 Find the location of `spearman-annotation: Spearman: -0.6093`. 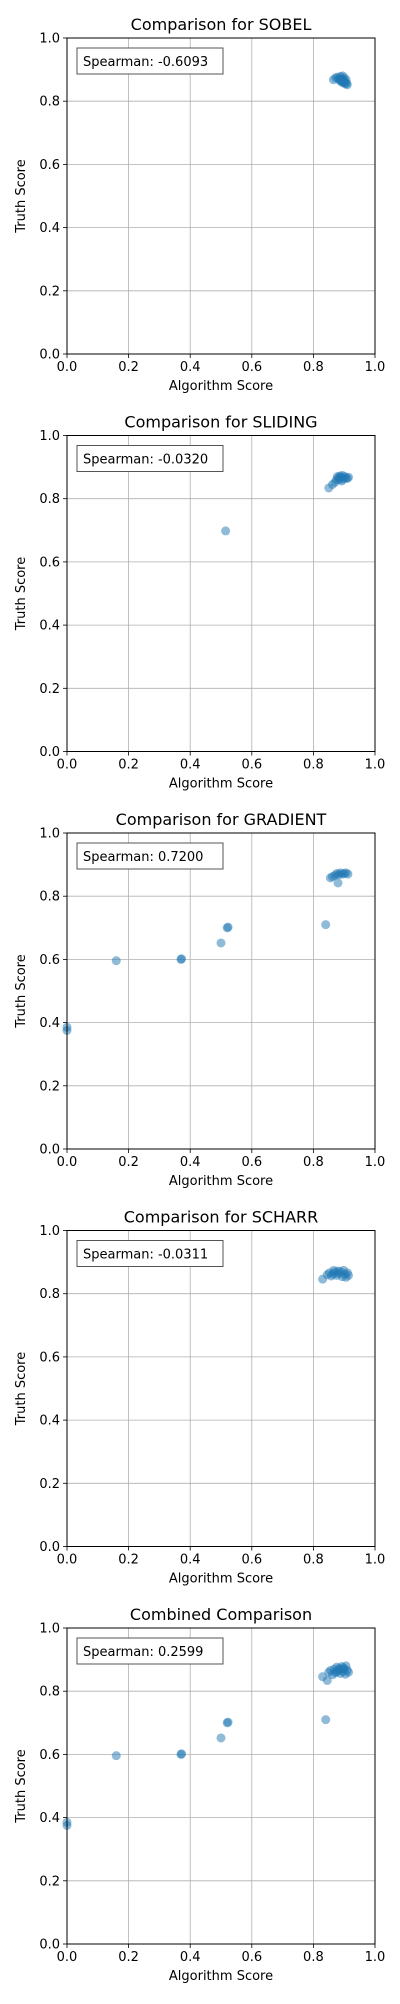

spearman-annotation: Spearman: -0.6093 is located at coordinates (145, 62).